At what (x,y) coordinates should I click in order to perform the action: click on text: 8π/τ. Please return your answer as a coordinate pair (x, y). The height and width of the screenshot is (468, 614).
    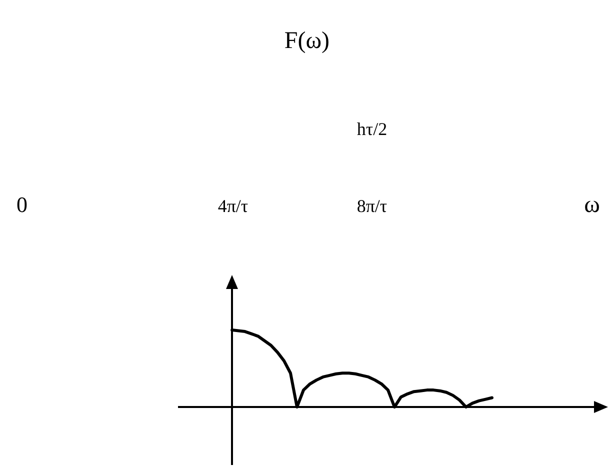
    Looking at the image, I should click on (372, 206).